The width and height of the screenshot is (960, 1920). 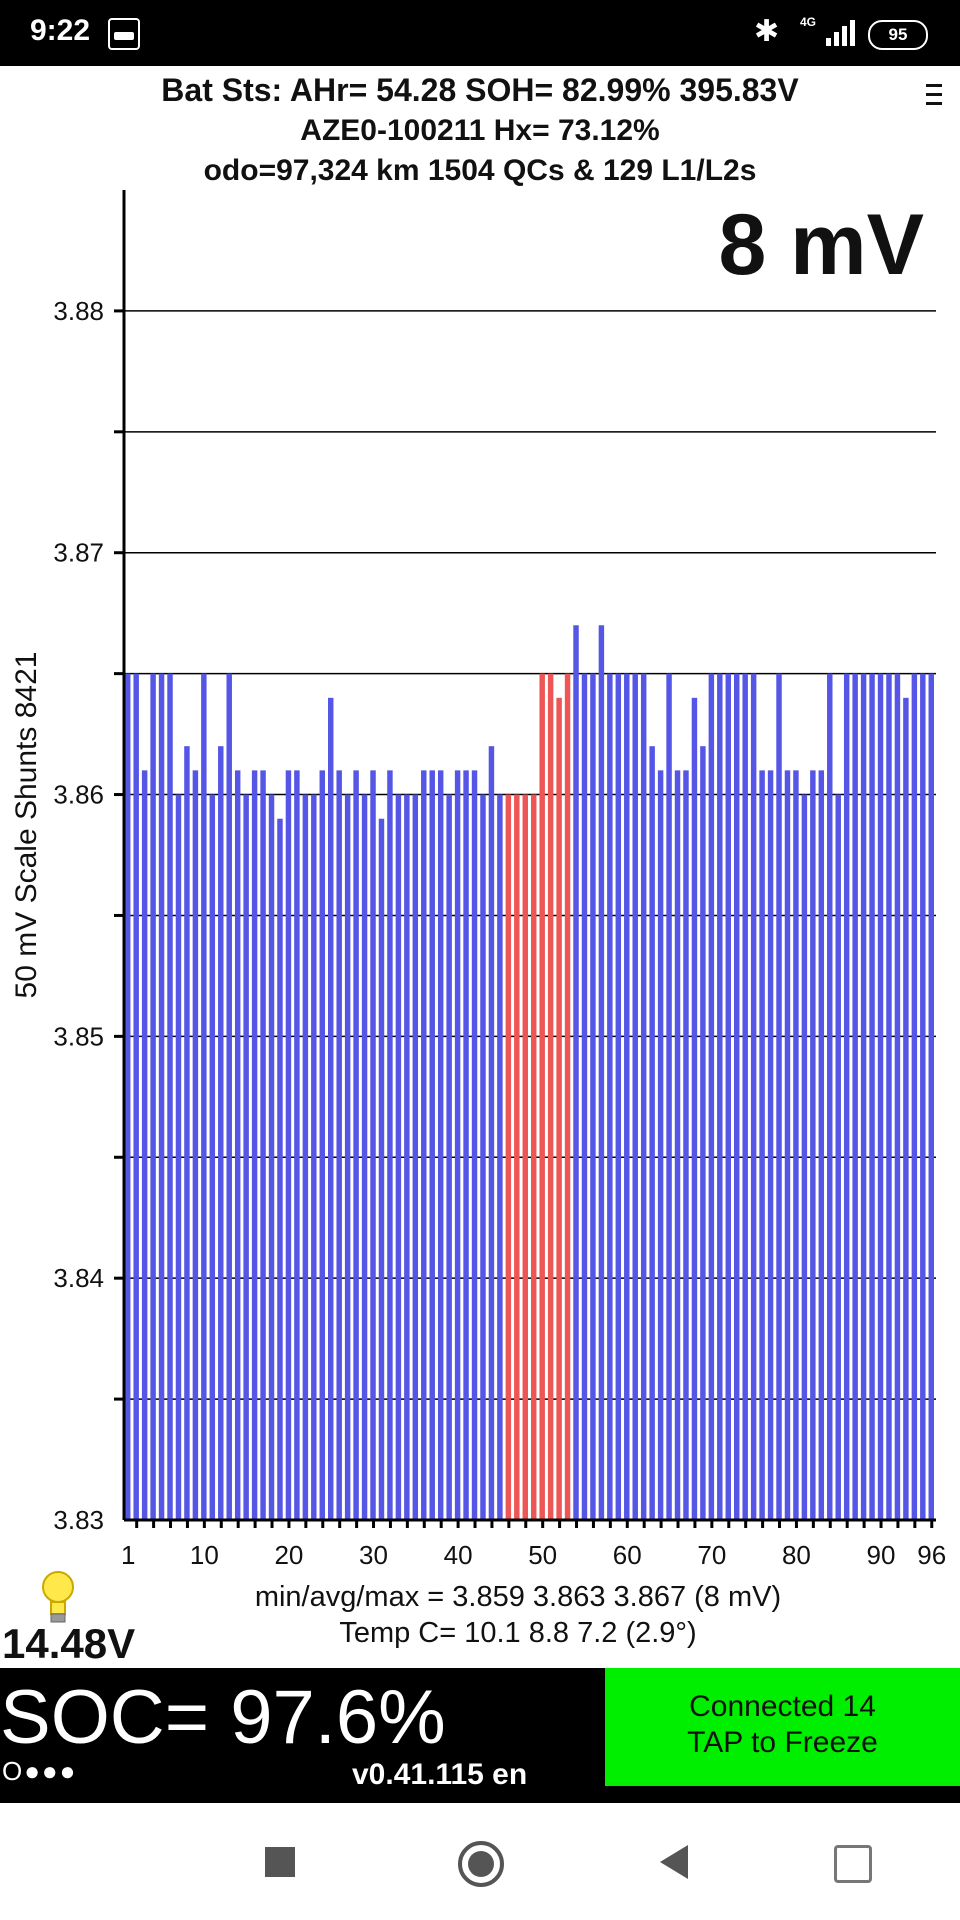 I want to click on odometer-line: odo=97,324 km 1504 QCs & 129 L1/L2s, so click(x=480, y=170).